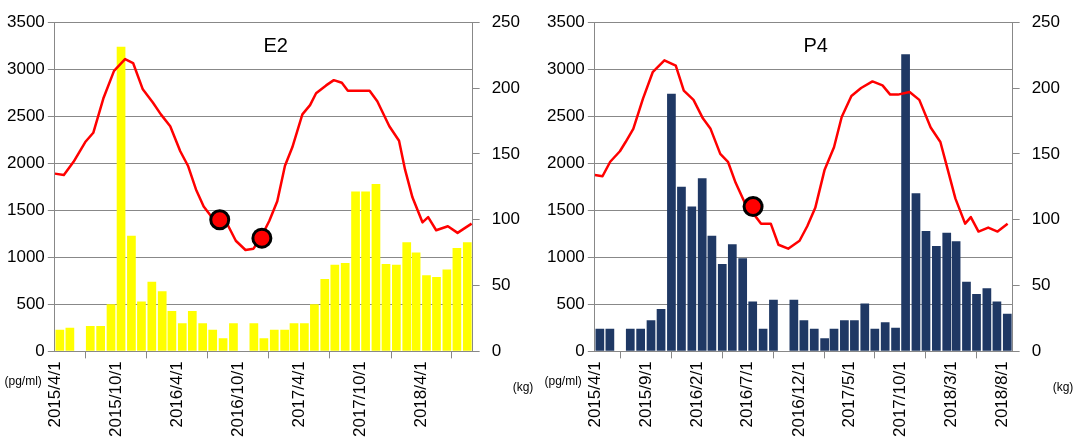  I want to click on x-tick-label: 2018/8/1, so click(1001, 394).